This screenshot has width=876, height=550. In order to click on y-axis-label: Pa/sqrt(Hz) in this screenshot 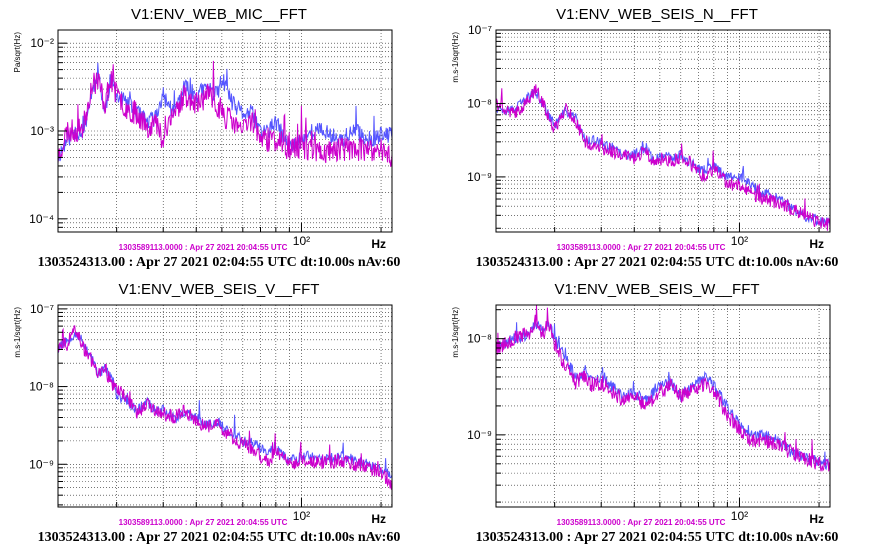, I will do `click(17, 52)`.